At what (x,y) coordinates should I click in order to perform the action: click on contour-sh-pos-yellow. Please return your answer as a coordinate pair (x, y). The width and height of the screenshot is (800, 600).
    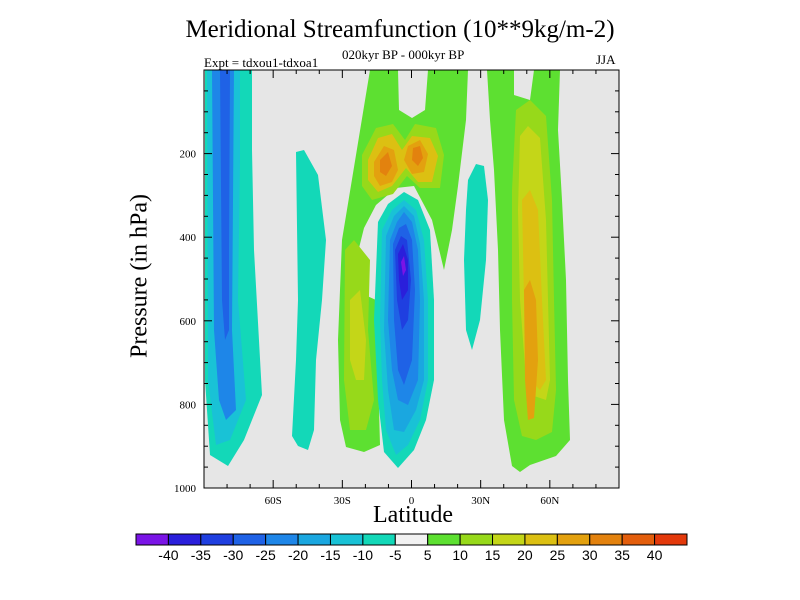
    Looking at the image, I should click on (358, 335).